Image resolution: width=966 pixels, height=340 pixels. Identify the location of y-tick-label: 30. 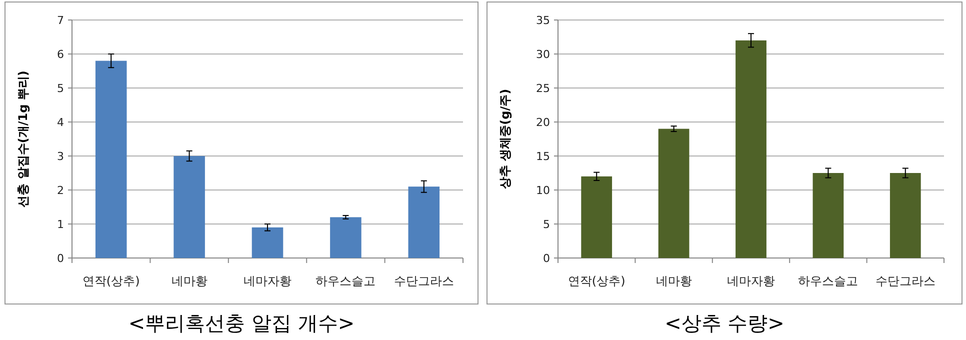
(543, 54).